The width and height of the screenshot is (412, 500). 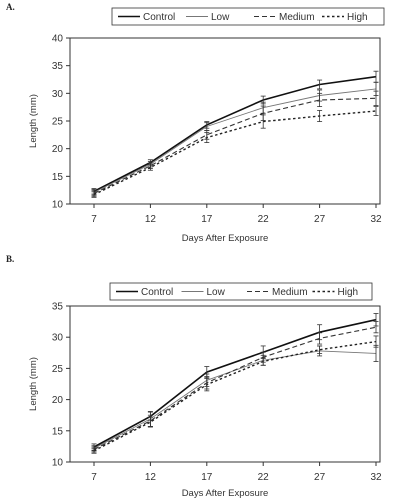 I want to click on series-line-medium, so click(x=235, y=145).